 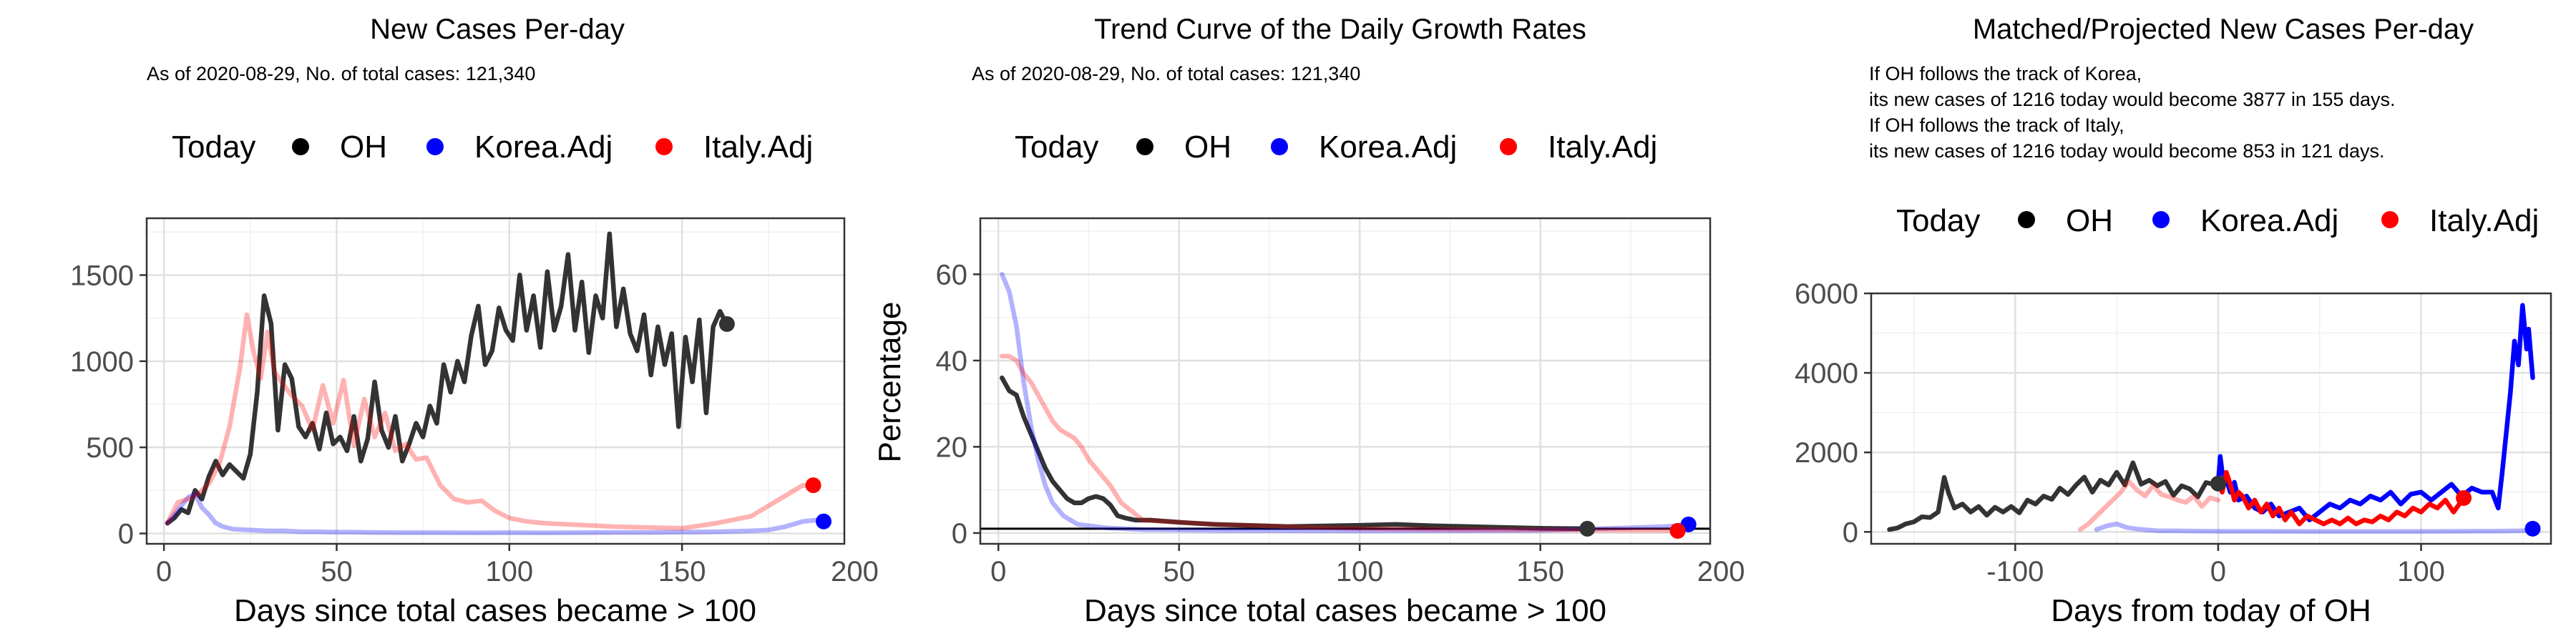 What do you see at coordinates (952, 275) in the screenshot?
I see `y-tick-label: 60` at bounding box center [952, 275].